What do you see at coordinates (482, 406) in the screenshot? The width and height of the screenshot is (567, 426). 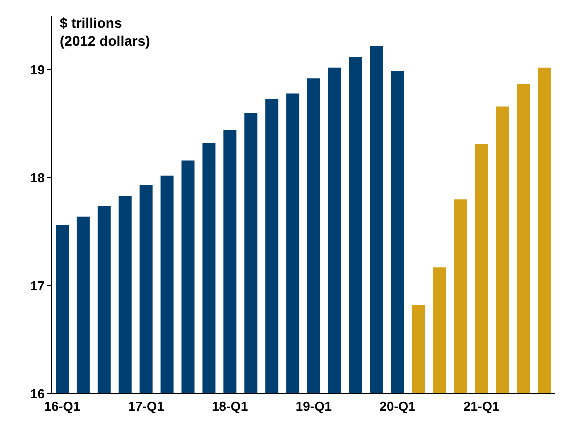 I see `x-tick-label: 21-Q1` at bounding box center [482, 406].